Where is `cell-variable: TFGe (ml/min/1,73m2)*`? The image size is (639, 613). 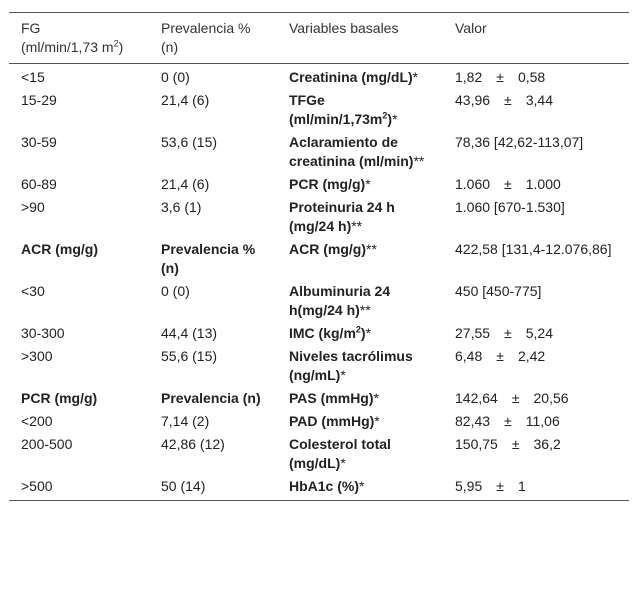
cell-variable: TFGe (ml/min/1,73m2)* is located at coordinates (360, 110).